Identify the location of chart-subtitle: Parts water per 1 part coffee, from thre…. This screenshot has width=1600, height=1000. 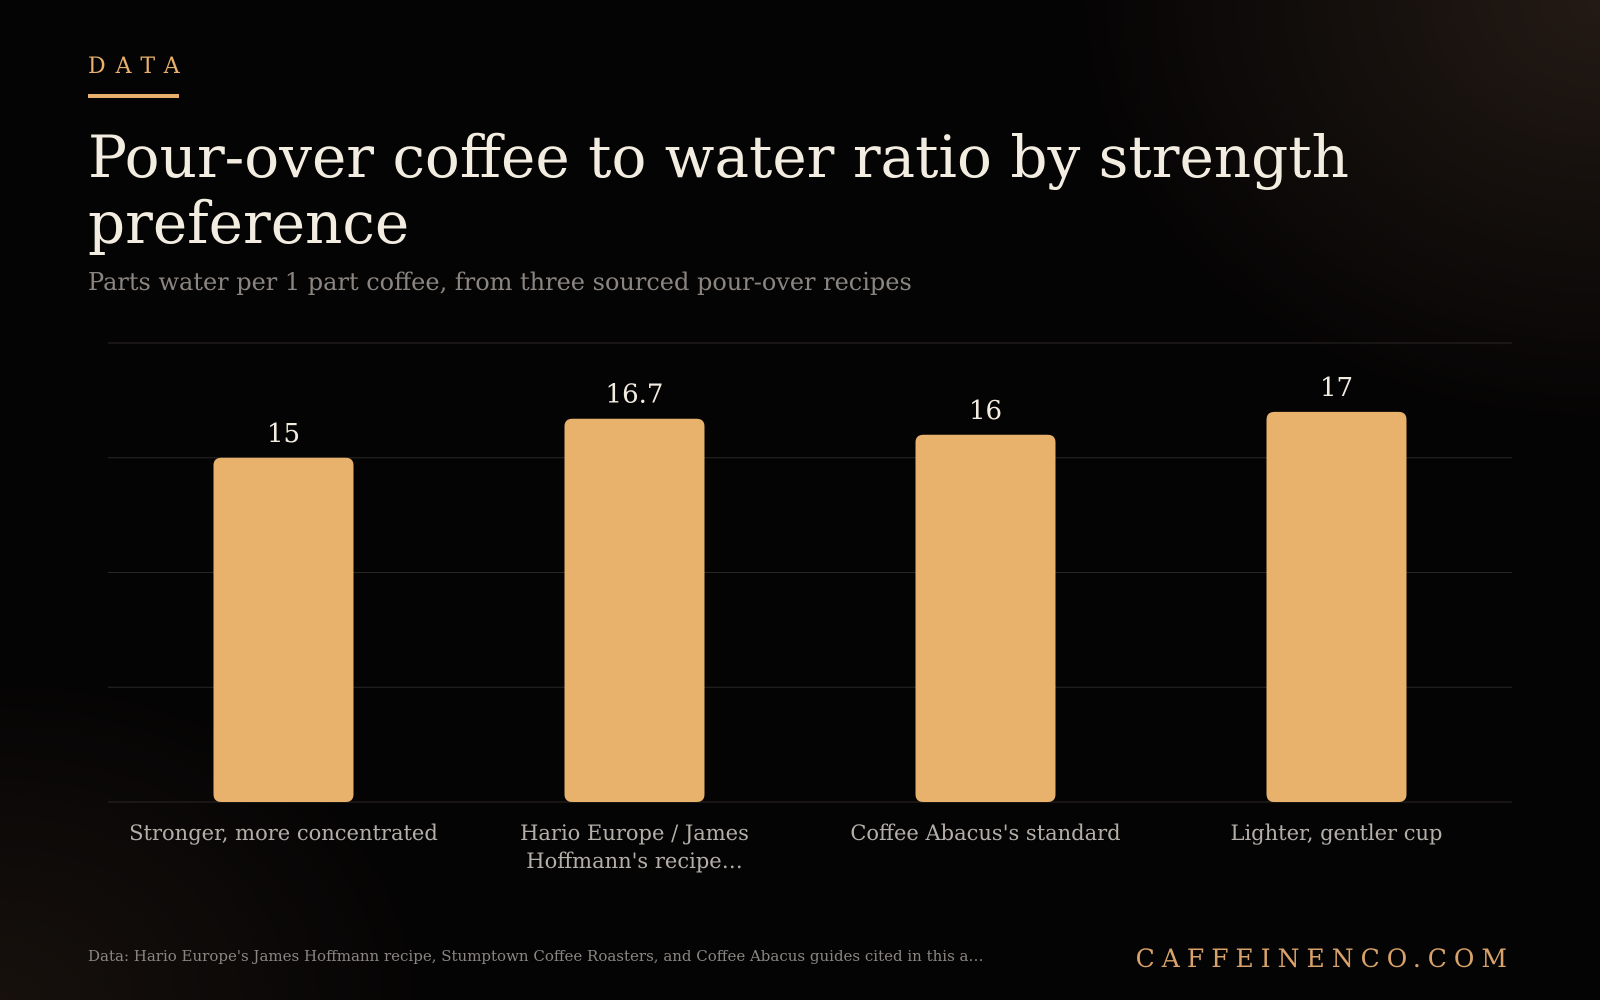
(500, 282).